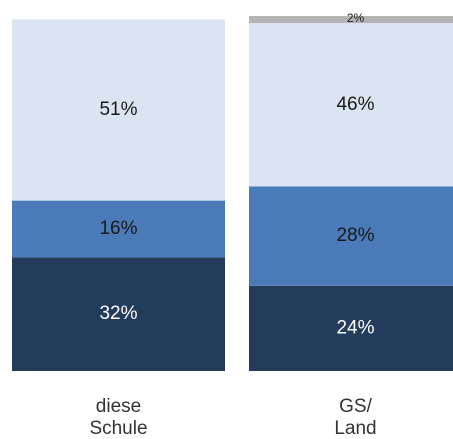  Describe the element at coordinates (118, 417) in the screenshot. I see `category-label: diese Schule` at that location.